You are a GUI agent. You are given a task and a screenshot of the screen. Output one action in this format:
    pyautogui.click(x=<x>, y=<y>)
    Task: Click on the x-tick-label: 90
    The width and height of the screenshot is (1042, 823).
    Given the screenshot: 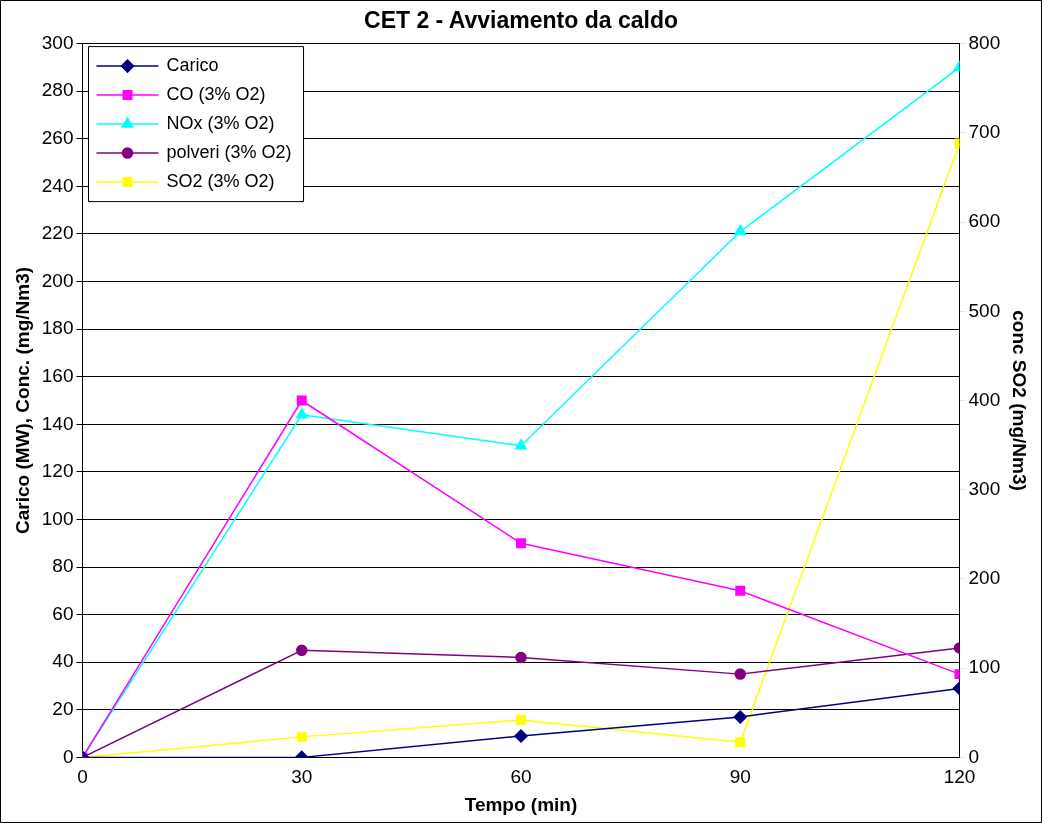 What is the action you would take?
    pyautogui.click(x=740, y=777)
    